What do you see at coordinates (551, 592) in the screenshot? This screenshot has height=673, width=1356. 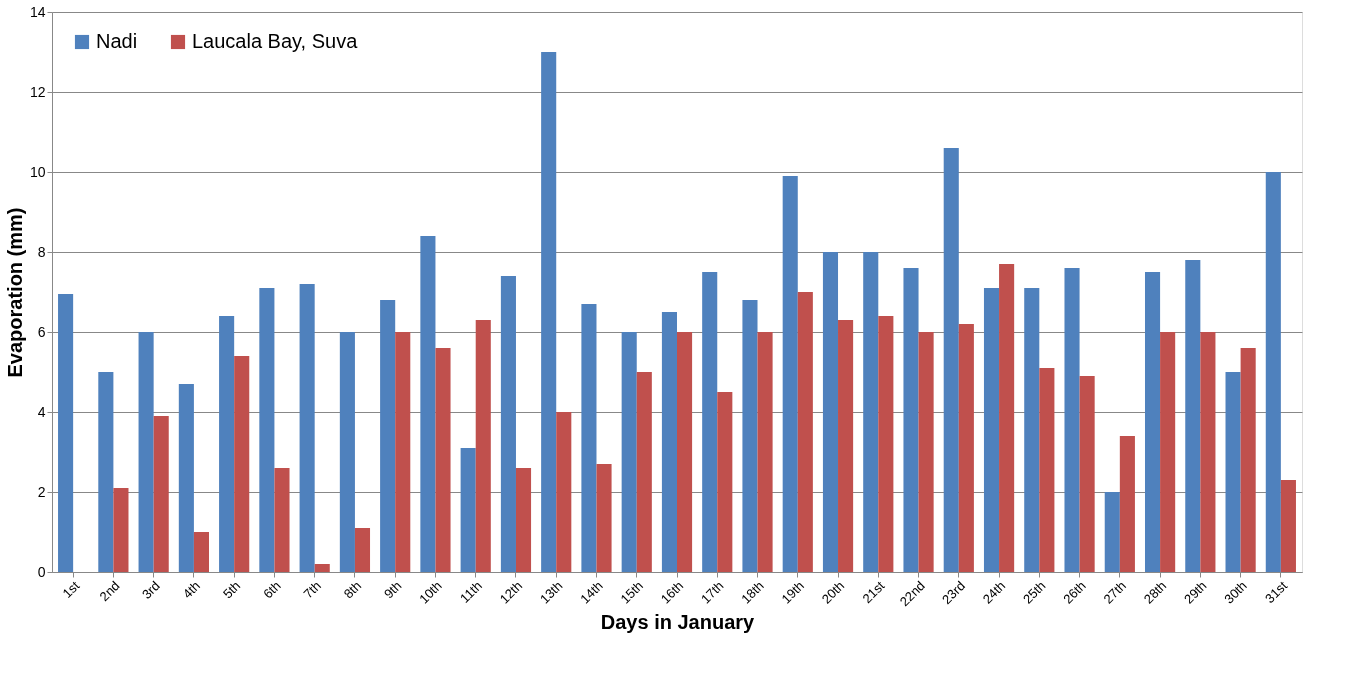 I see `x-tick-label: 13th` at bounding box center [551, 592].